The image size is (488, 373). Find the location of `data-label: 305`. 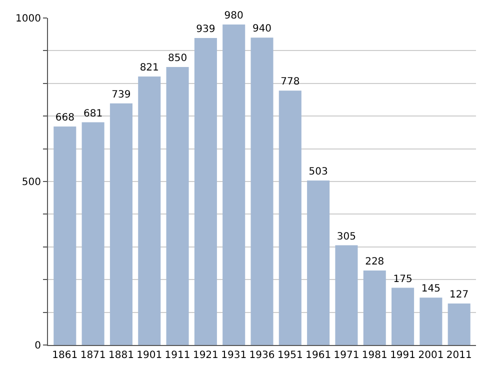

data-label: 305 is located at coordinates (346, 236).